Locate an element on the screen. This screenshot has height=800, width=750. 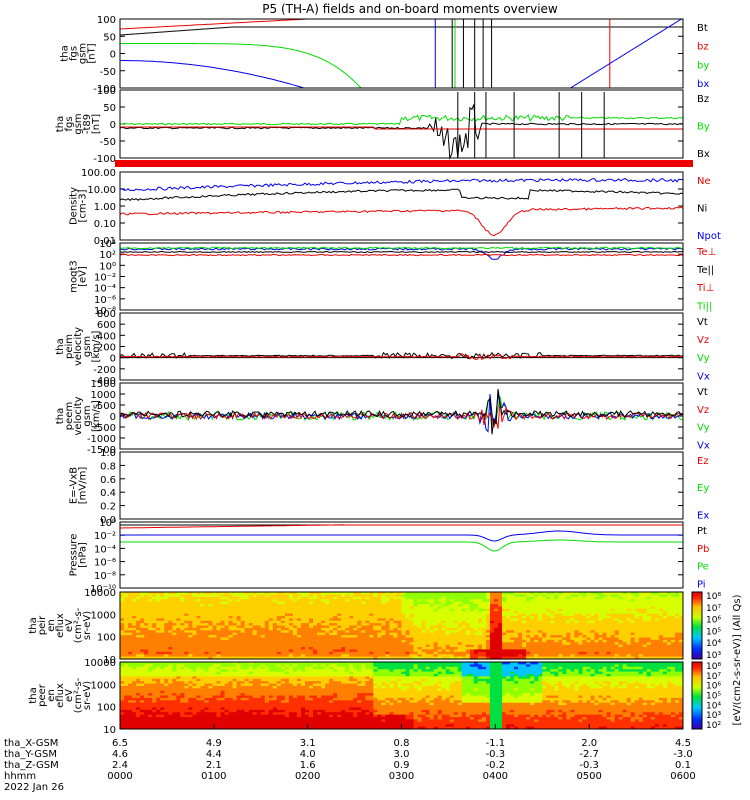
y-tick-label: -500 is located at coordinates (104, 428).